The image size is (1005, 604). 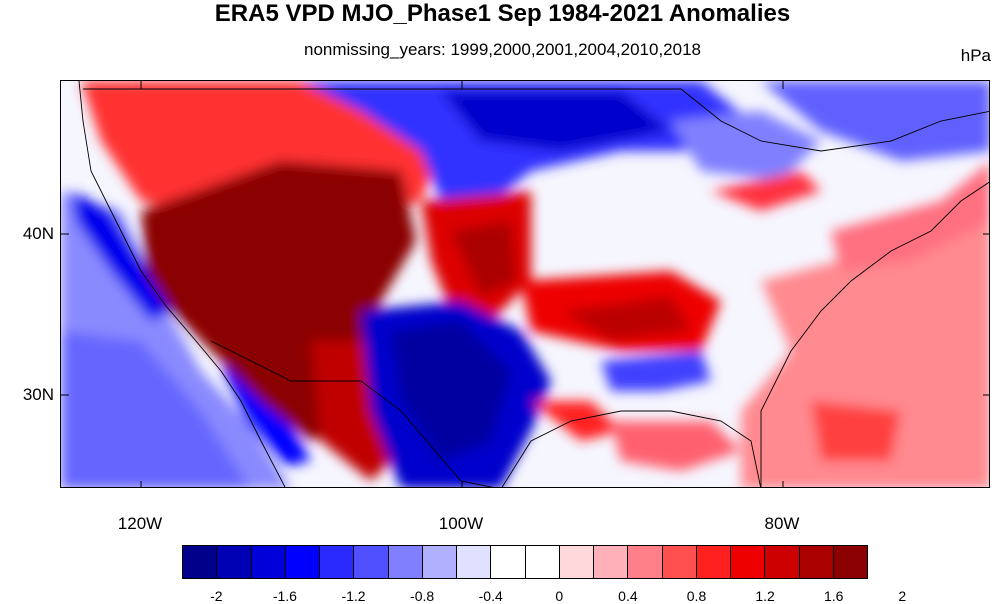 I want to click on colorbar-label: 0, so click(x=559, y=596).